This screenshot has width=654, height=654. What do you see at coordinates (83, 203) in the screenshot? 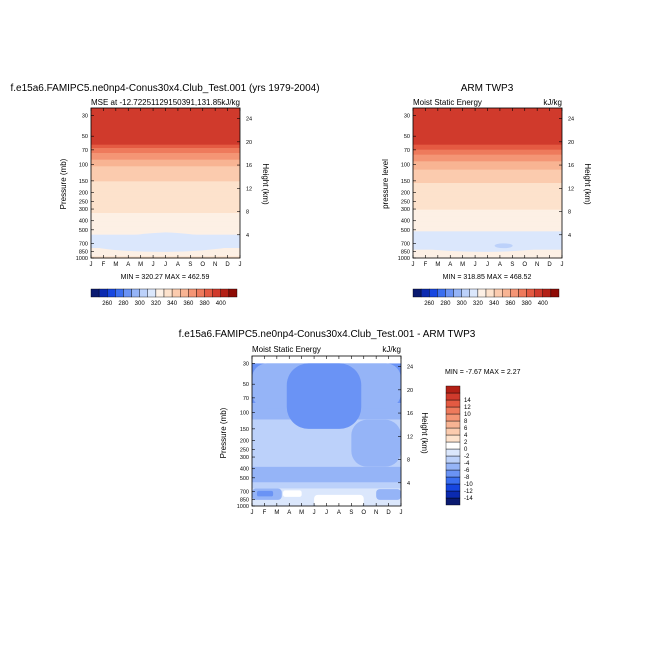
I see `y-tick-label: 250` at bounding box center [83, 203].